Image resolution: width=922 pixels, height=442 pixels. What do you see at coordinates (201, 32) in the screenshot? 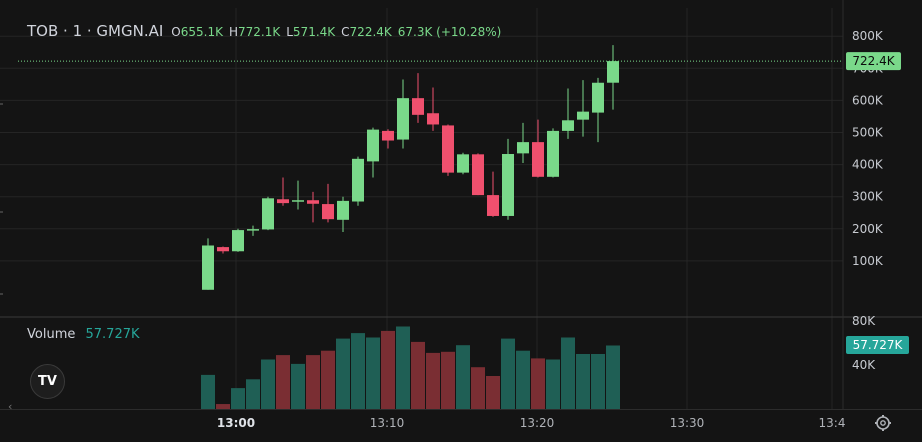
I see `open-value: 655.1K` at bounding box center [201, 32].